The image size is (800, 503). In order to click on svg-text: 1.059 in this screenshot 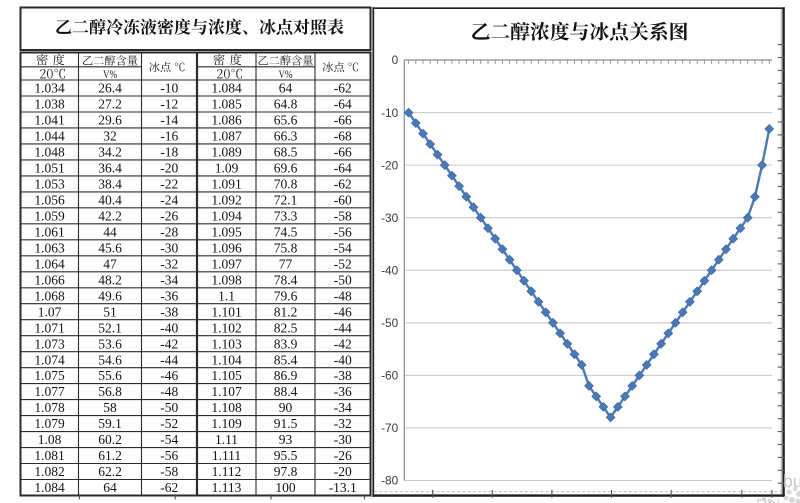, I will do `click(49, 215)`.